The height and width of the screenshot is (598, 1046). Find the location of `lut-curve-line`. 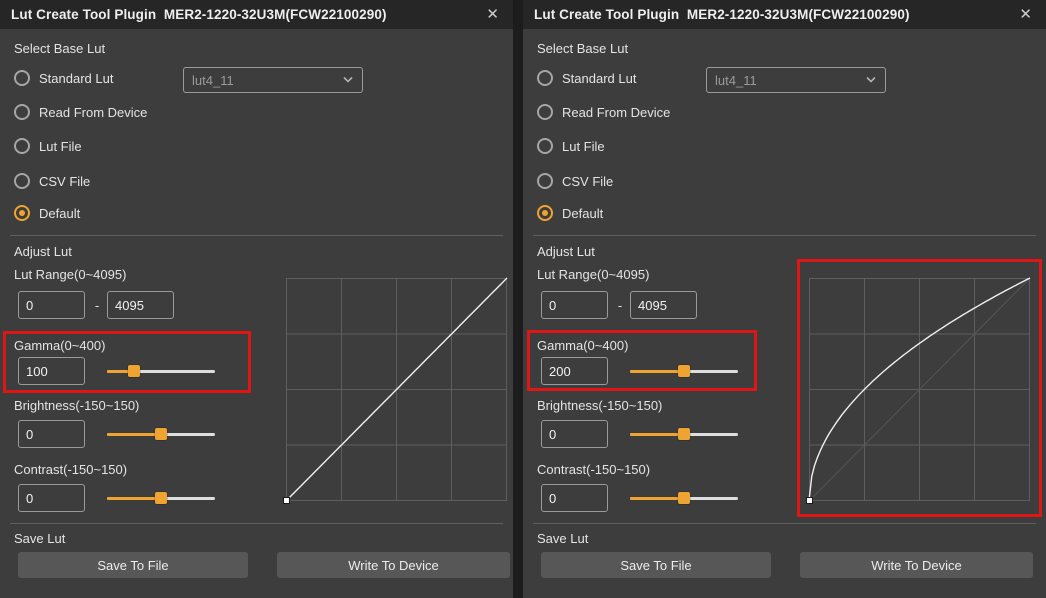

lut-curve-line is located at coordinates (919, 389).